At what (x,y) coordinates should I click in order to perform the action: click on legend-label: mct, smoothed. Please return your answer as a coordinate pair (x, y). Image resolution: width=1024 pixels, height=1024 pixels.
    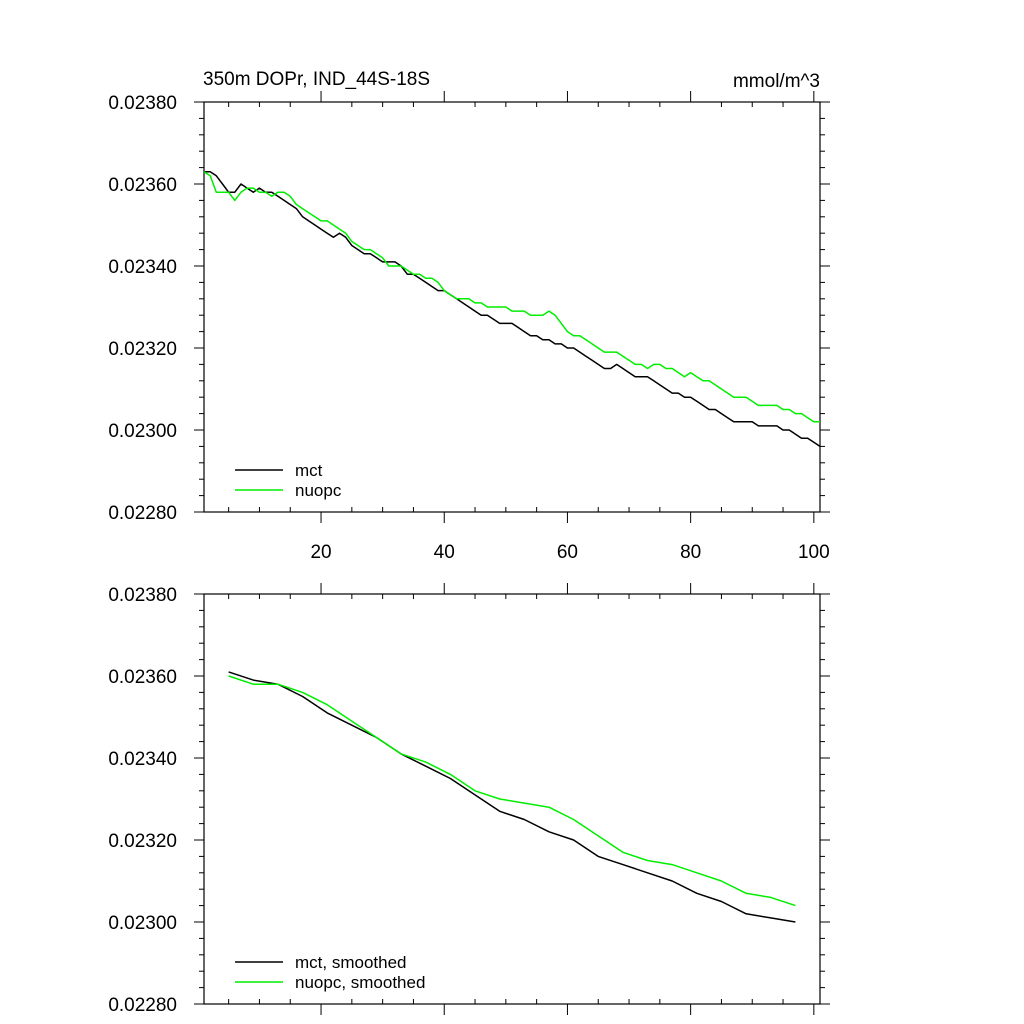
    Looking at the image, I should click on (351, 962).